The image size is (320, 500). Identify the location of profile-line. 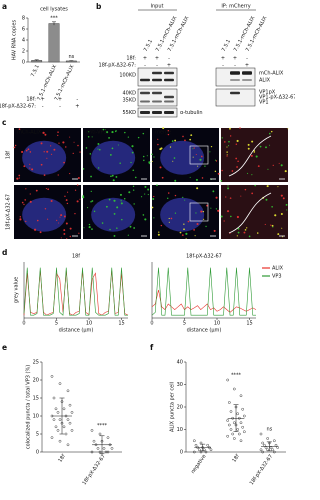
(250, 156).